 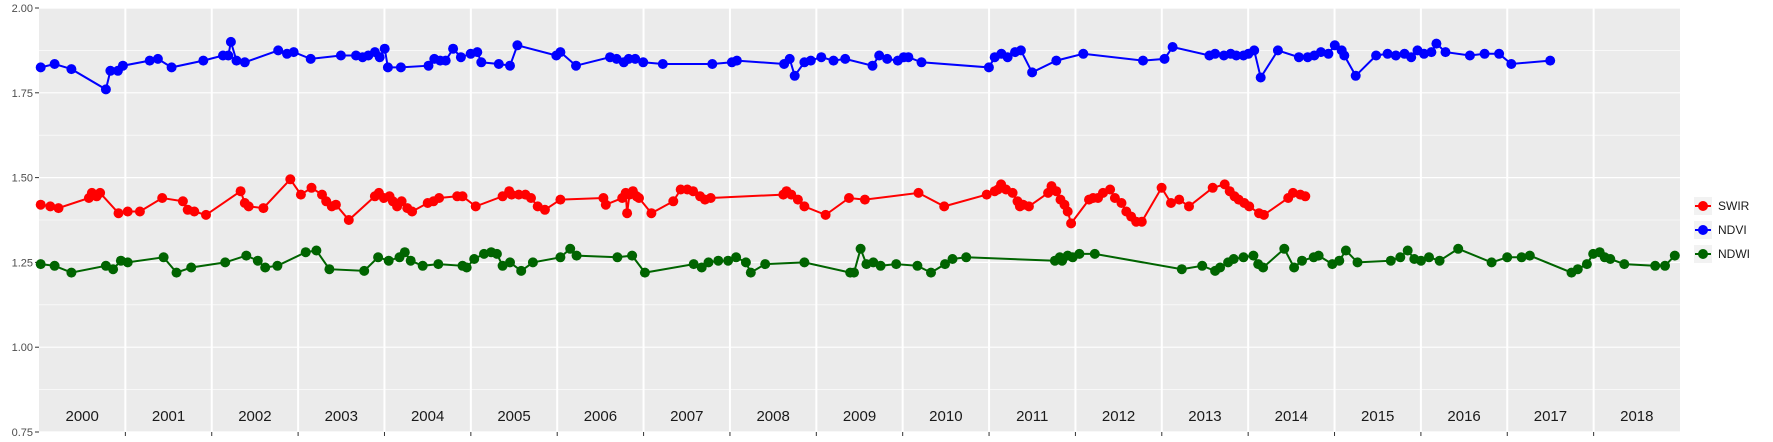 I want to click on y-tick-label: 0.75, so click(x=22, y=433).